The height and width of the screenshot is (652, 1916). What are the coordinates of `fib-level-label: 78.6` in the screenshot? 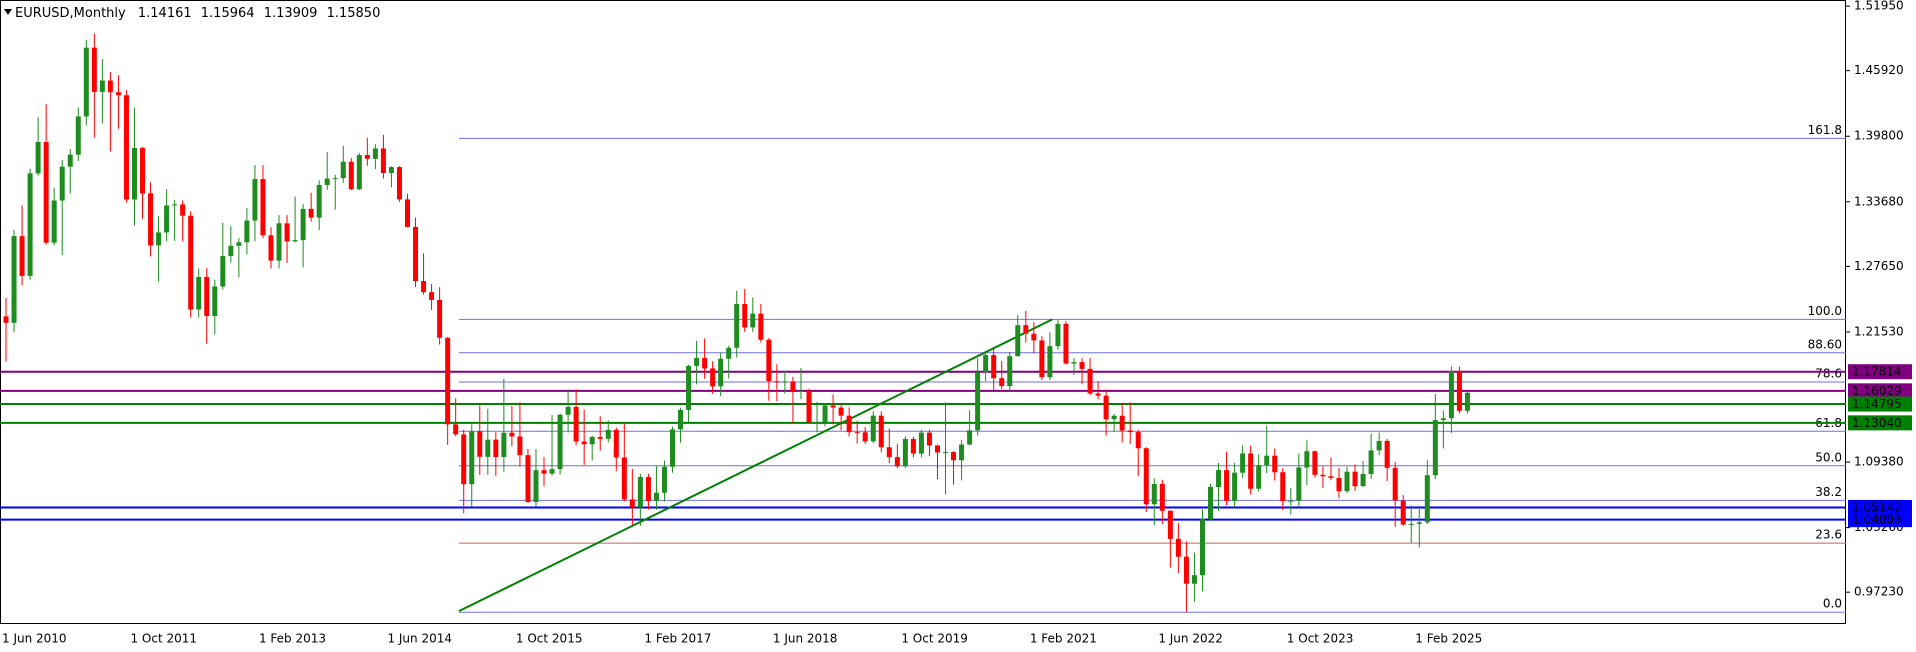 It's located at (1828, 374).